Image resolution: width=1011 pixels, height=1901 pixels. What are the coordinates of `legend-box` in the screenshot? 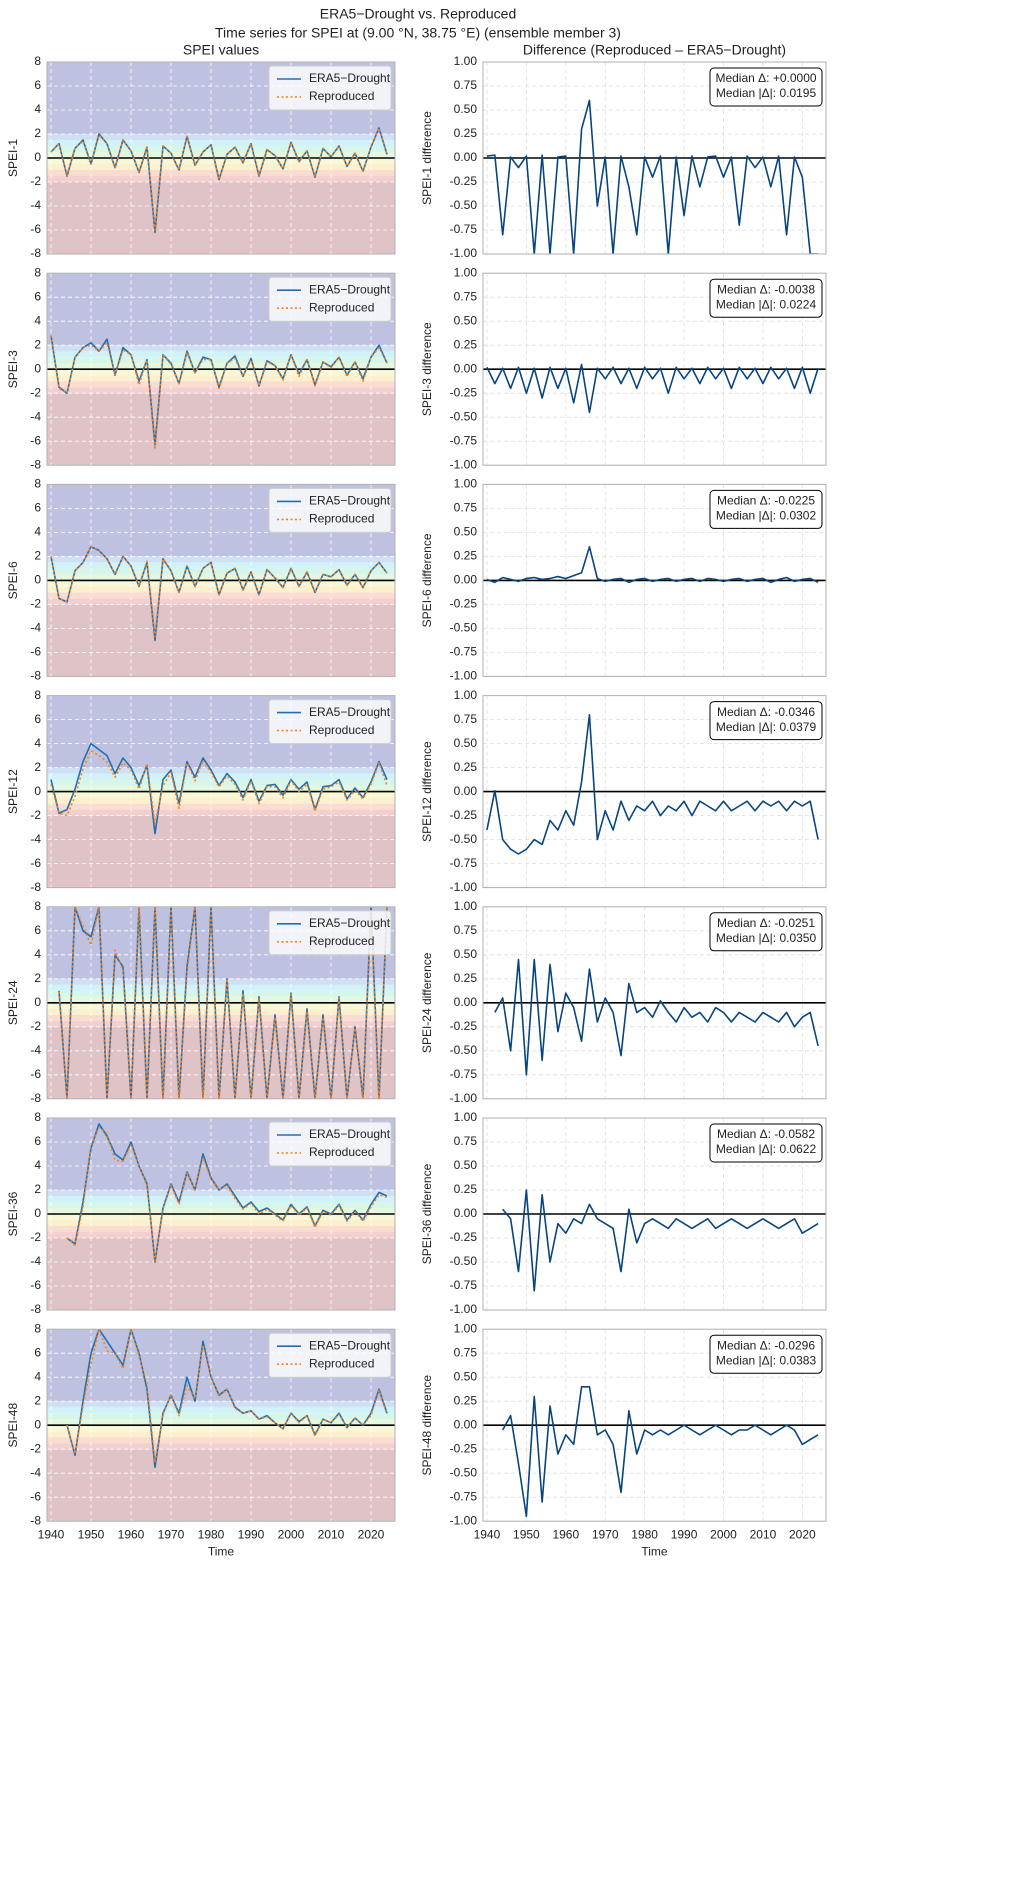 It's located at (330, 510).